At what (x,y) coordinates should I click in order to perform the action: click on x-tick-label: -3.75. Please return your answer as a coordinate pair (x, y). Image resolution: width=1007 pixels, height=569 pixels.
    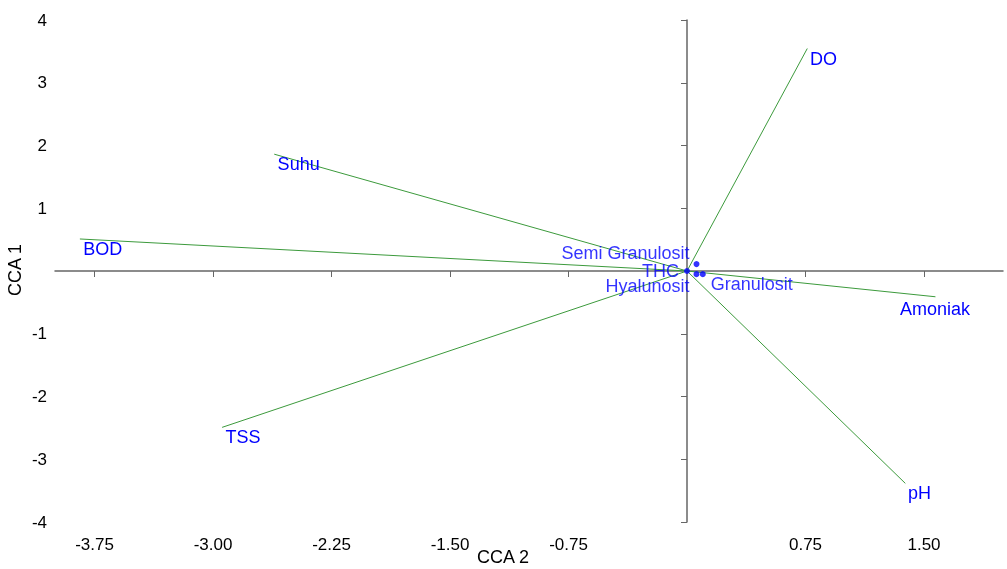
    Looking at the image, I should click on (94, 544).